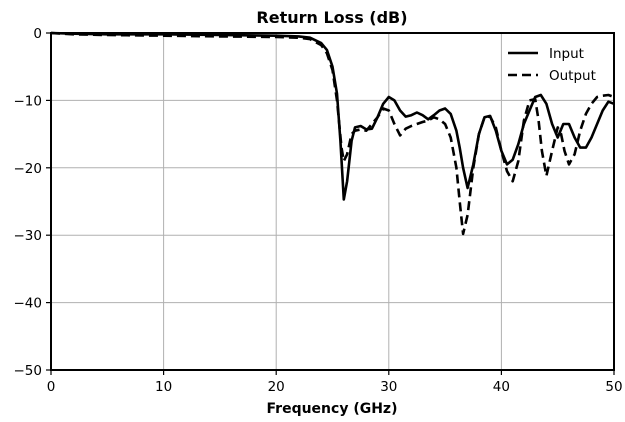 Image resolution: width=625 pixels, height=422 pixels. Describe the element at coordinates (613, 387) in the screenshot. I see `x-tick-label: 50` at that location.